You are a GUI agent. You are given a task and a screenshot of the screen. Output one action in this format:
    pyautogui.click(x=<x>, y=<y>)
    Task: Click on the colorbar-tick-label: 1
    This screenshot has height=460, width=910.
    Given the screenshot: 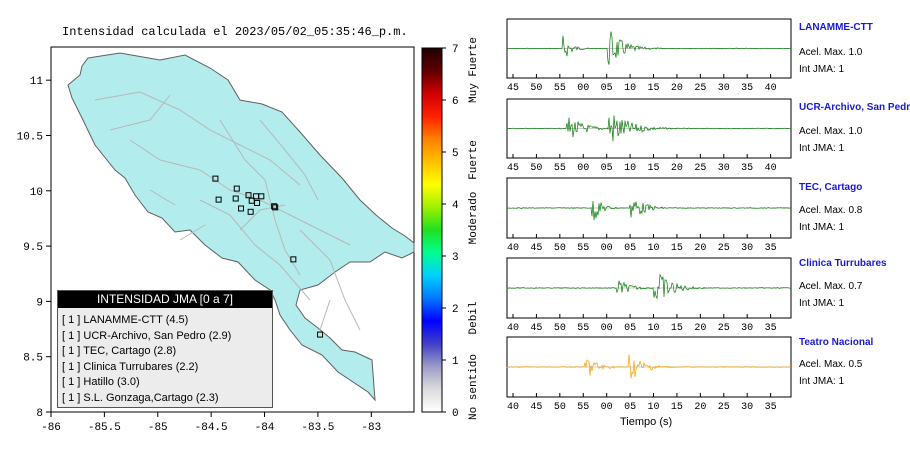 What is the action you would take?
    pyautogui.click(x=455, y=362)
    